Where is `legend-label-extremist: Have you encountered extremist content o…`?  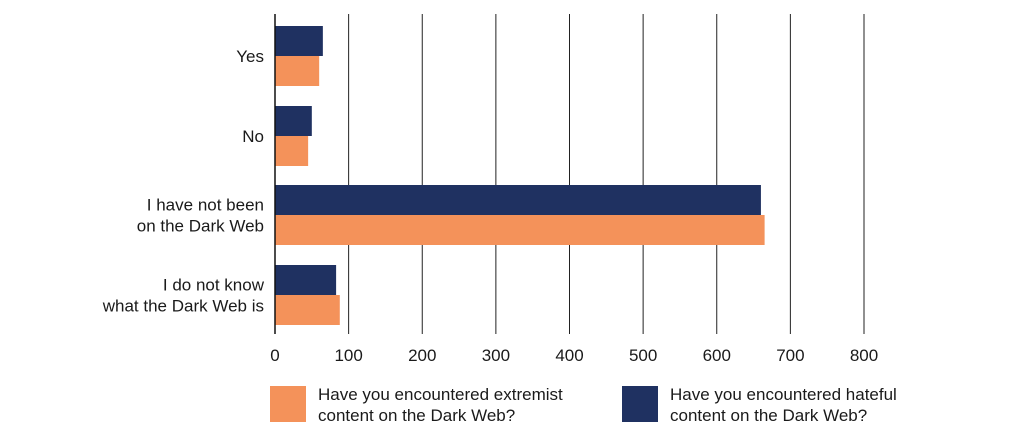
legend-label-extremist: Have you encountered extremist content o… is located at coordinates (440, 405).